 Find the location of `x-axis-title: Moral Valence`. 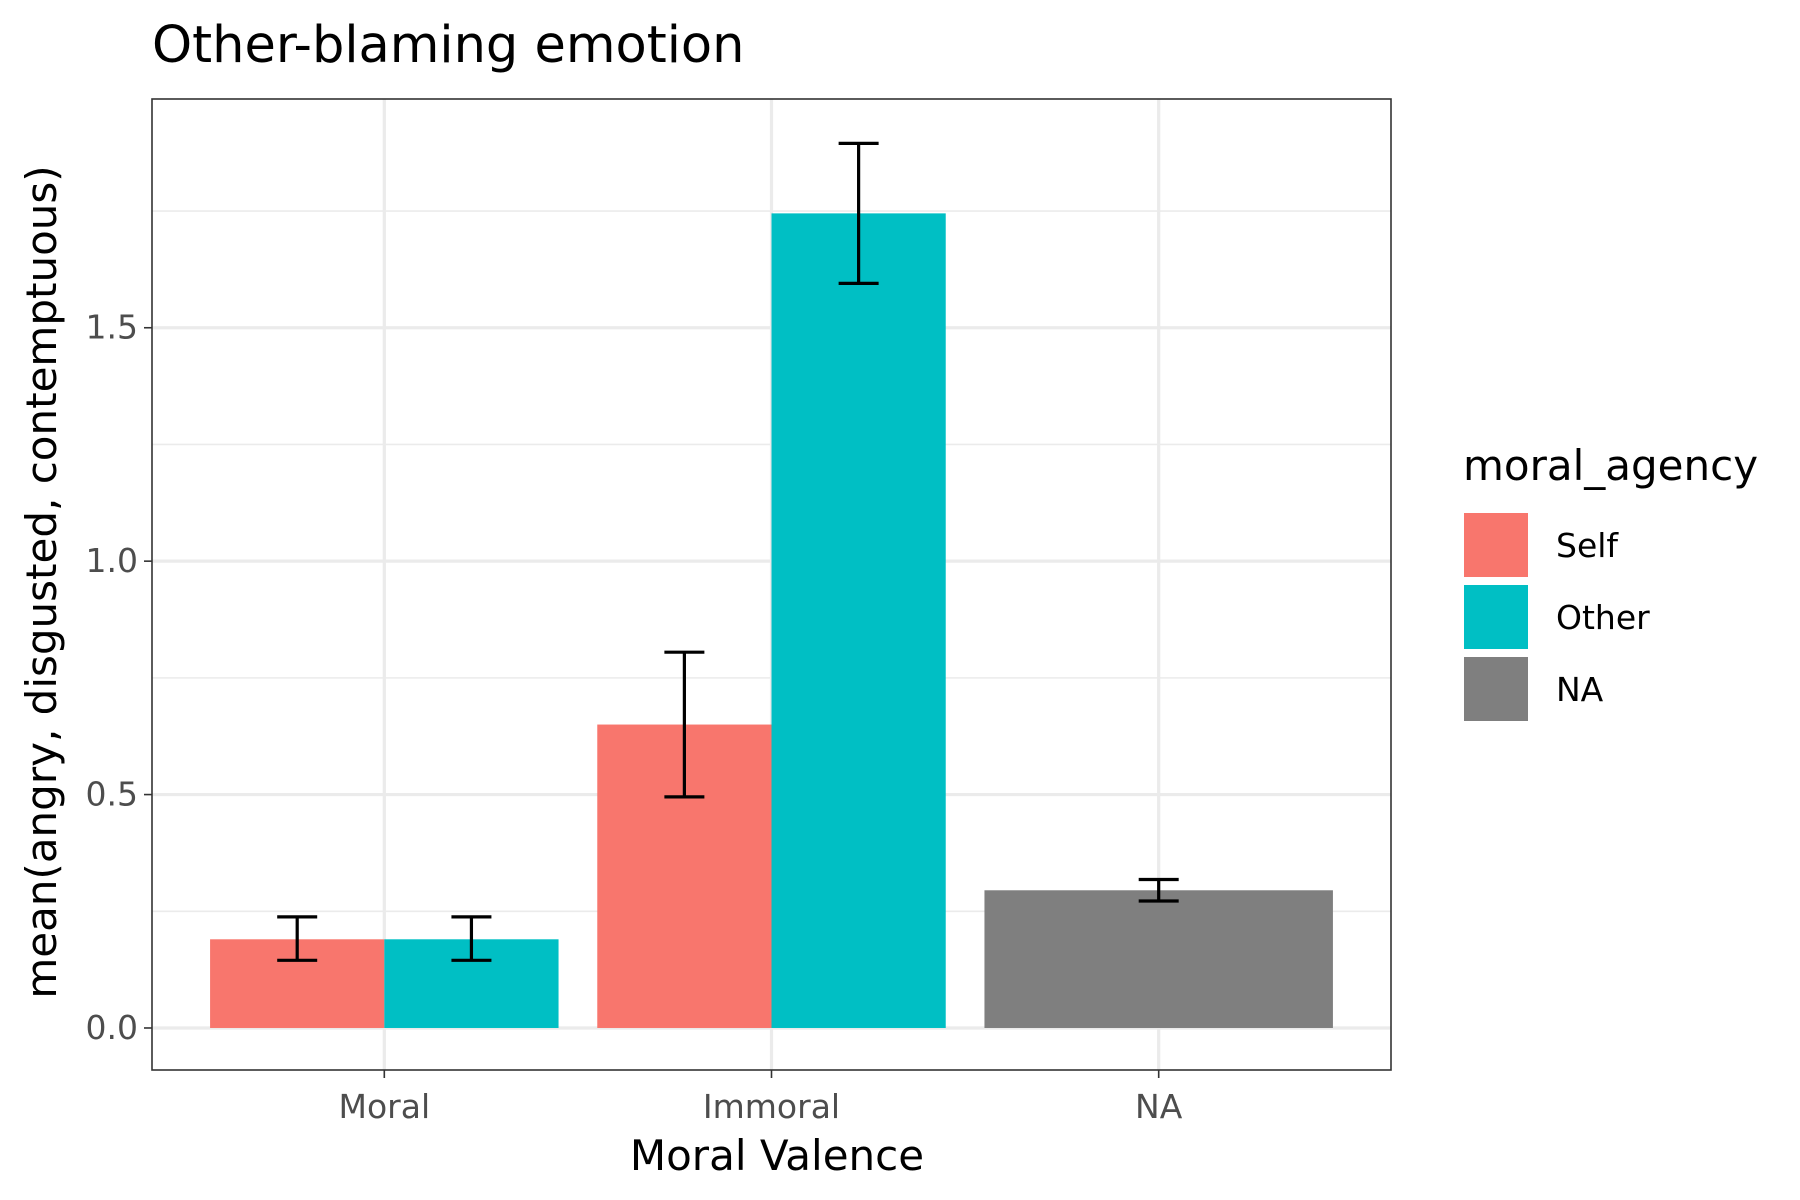

x-axis-title: Moral Valence is located at coordinates (777, 1155).